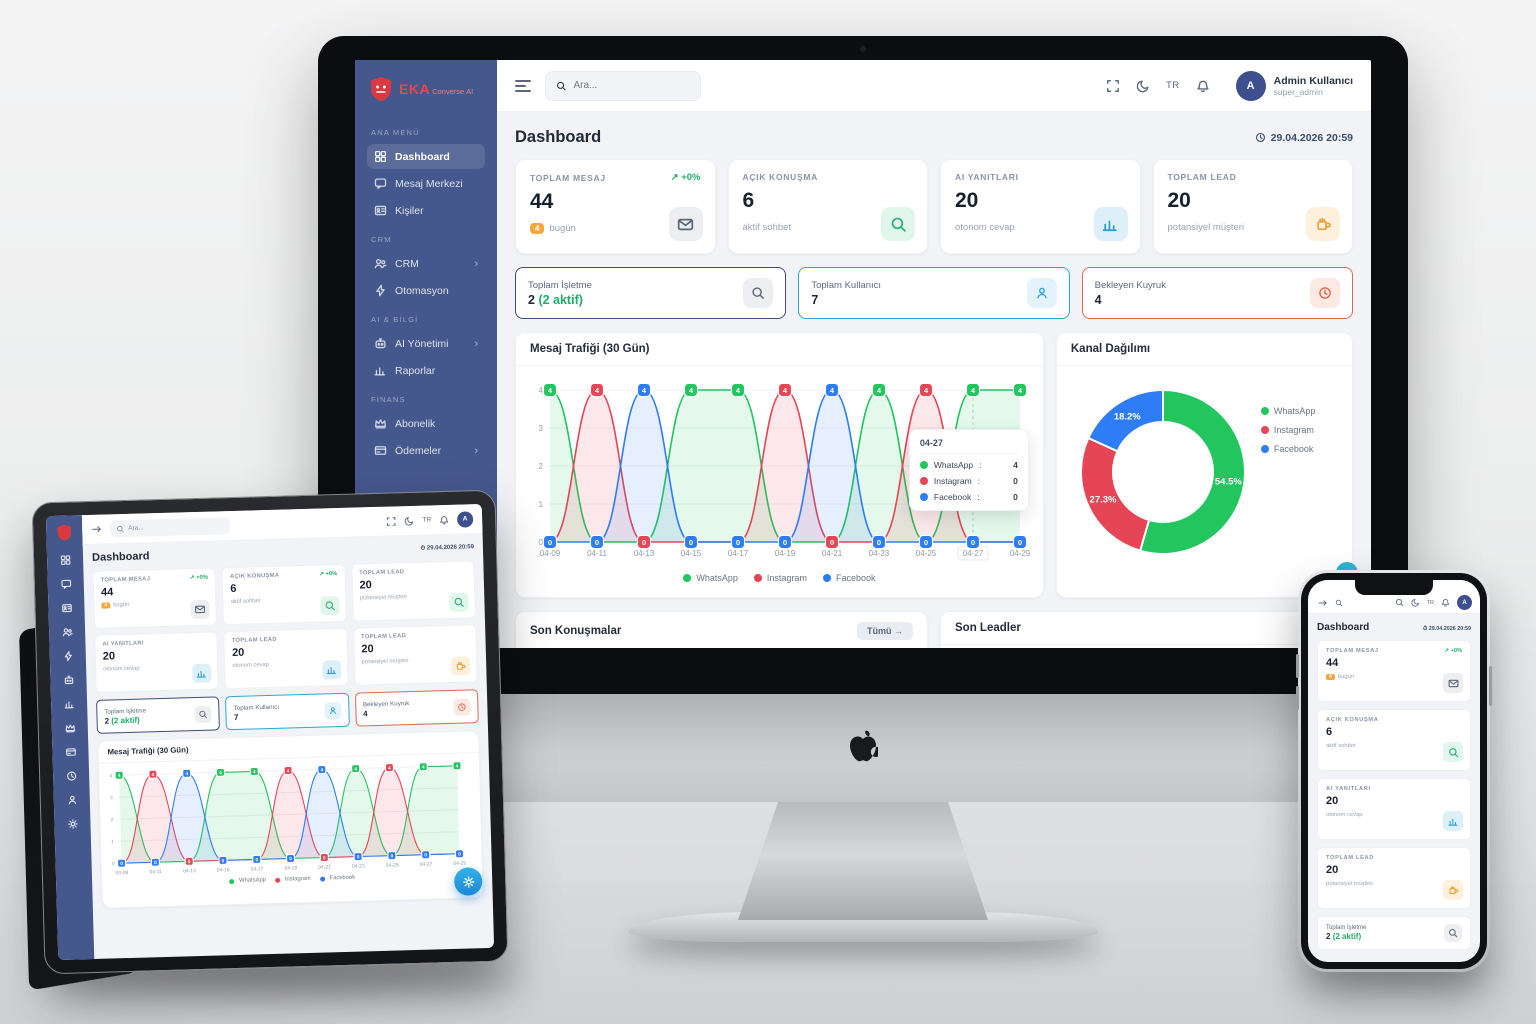 Image resolution: width=1536 pixels, height=1024 pixels. I want to click on mini-value: 7, so click(815, 299).